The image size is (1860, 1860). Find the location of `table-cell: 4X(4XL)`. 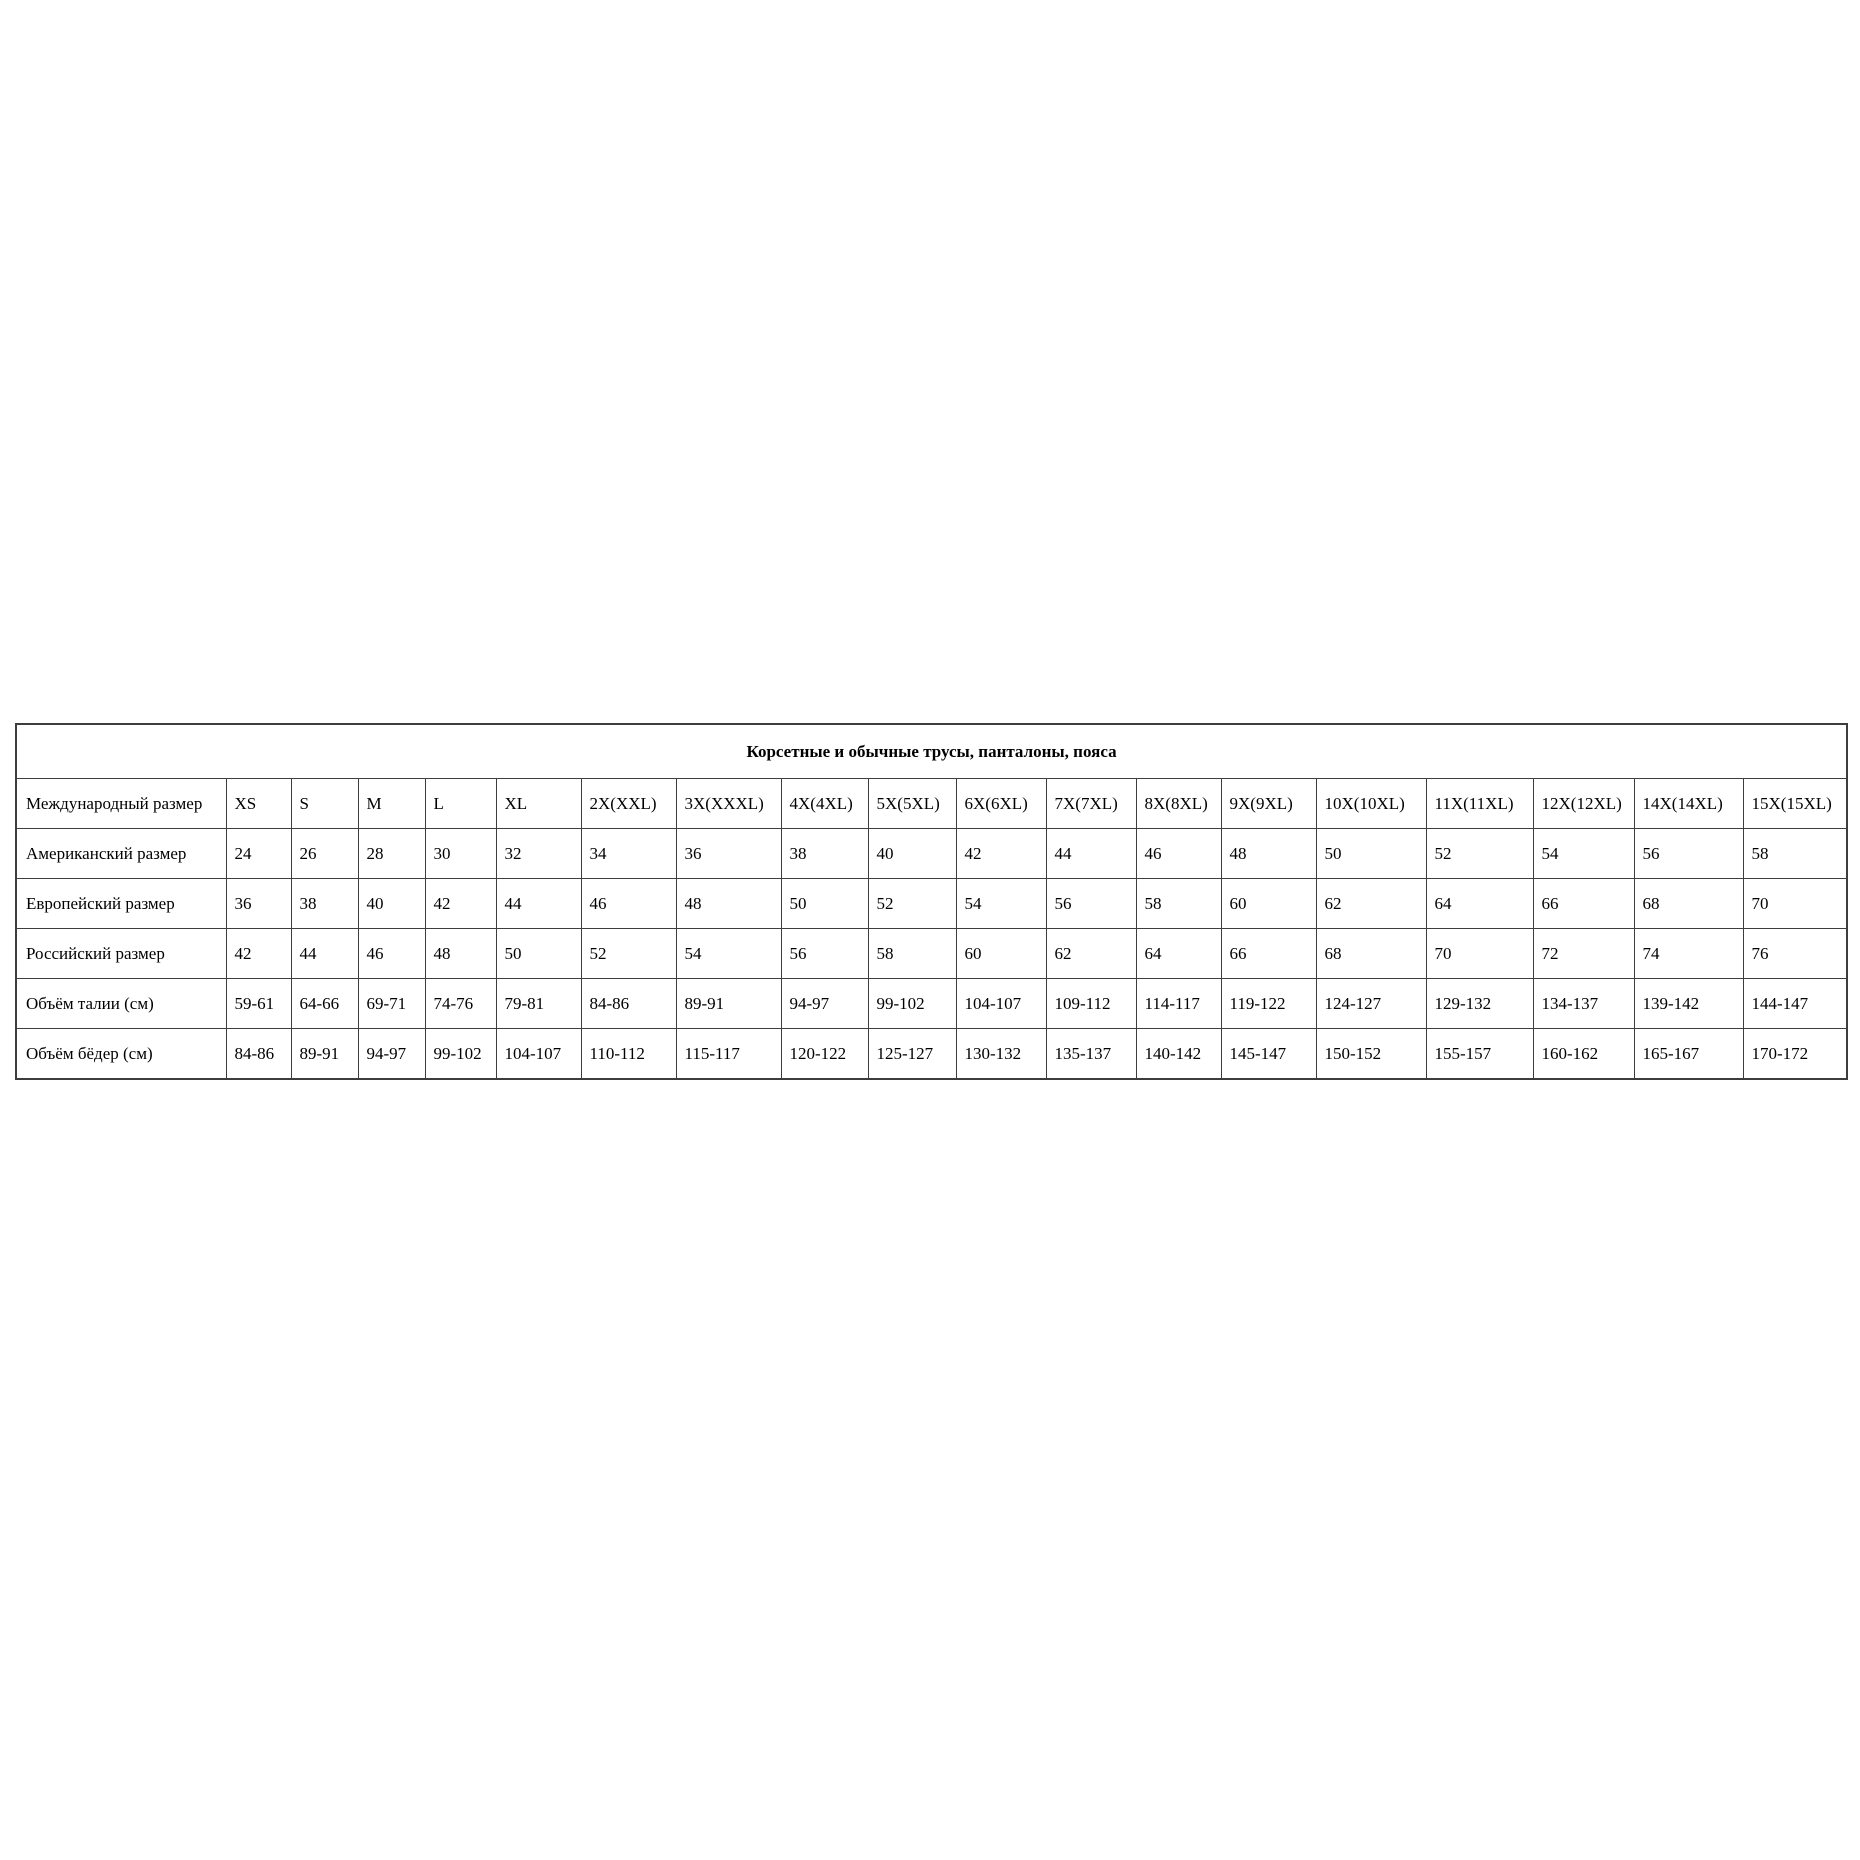

table-cell: 4X(4XL) is located at coordinates (824, 803).